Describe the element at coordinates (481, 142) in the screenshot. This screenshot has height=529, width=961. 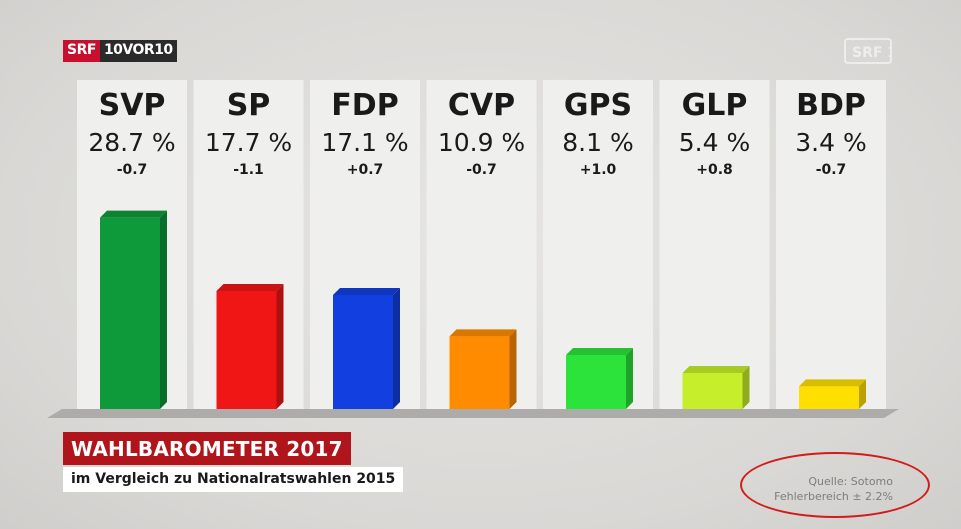
I see `value-label-cvp: 10.9 %` at that location.